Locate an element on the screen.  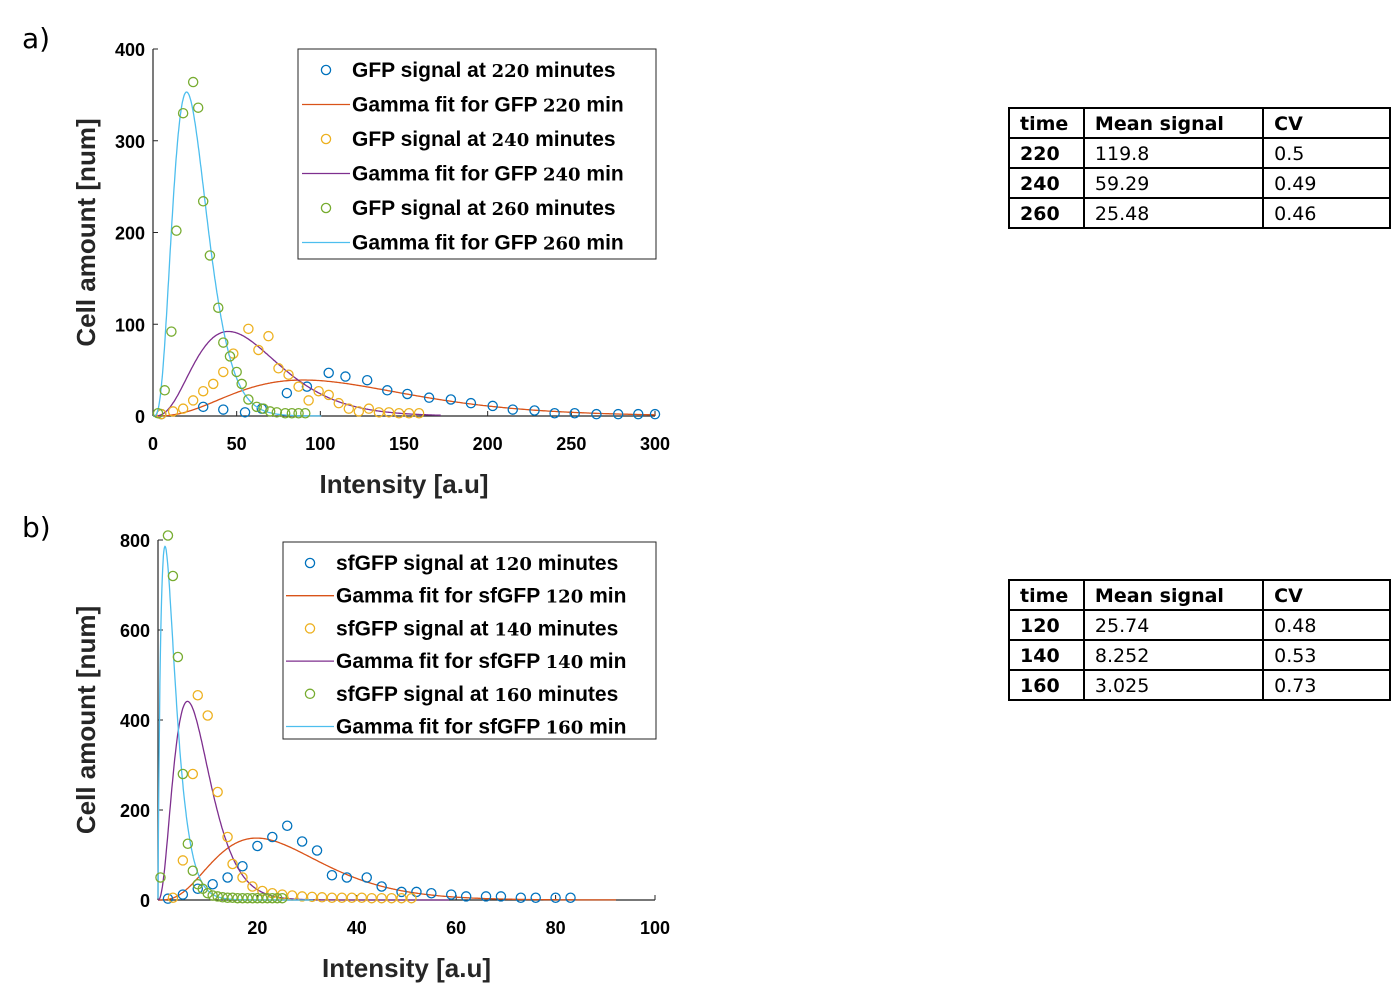
table-cell-cv: 0.49 is located at coordinates (1326, 183).